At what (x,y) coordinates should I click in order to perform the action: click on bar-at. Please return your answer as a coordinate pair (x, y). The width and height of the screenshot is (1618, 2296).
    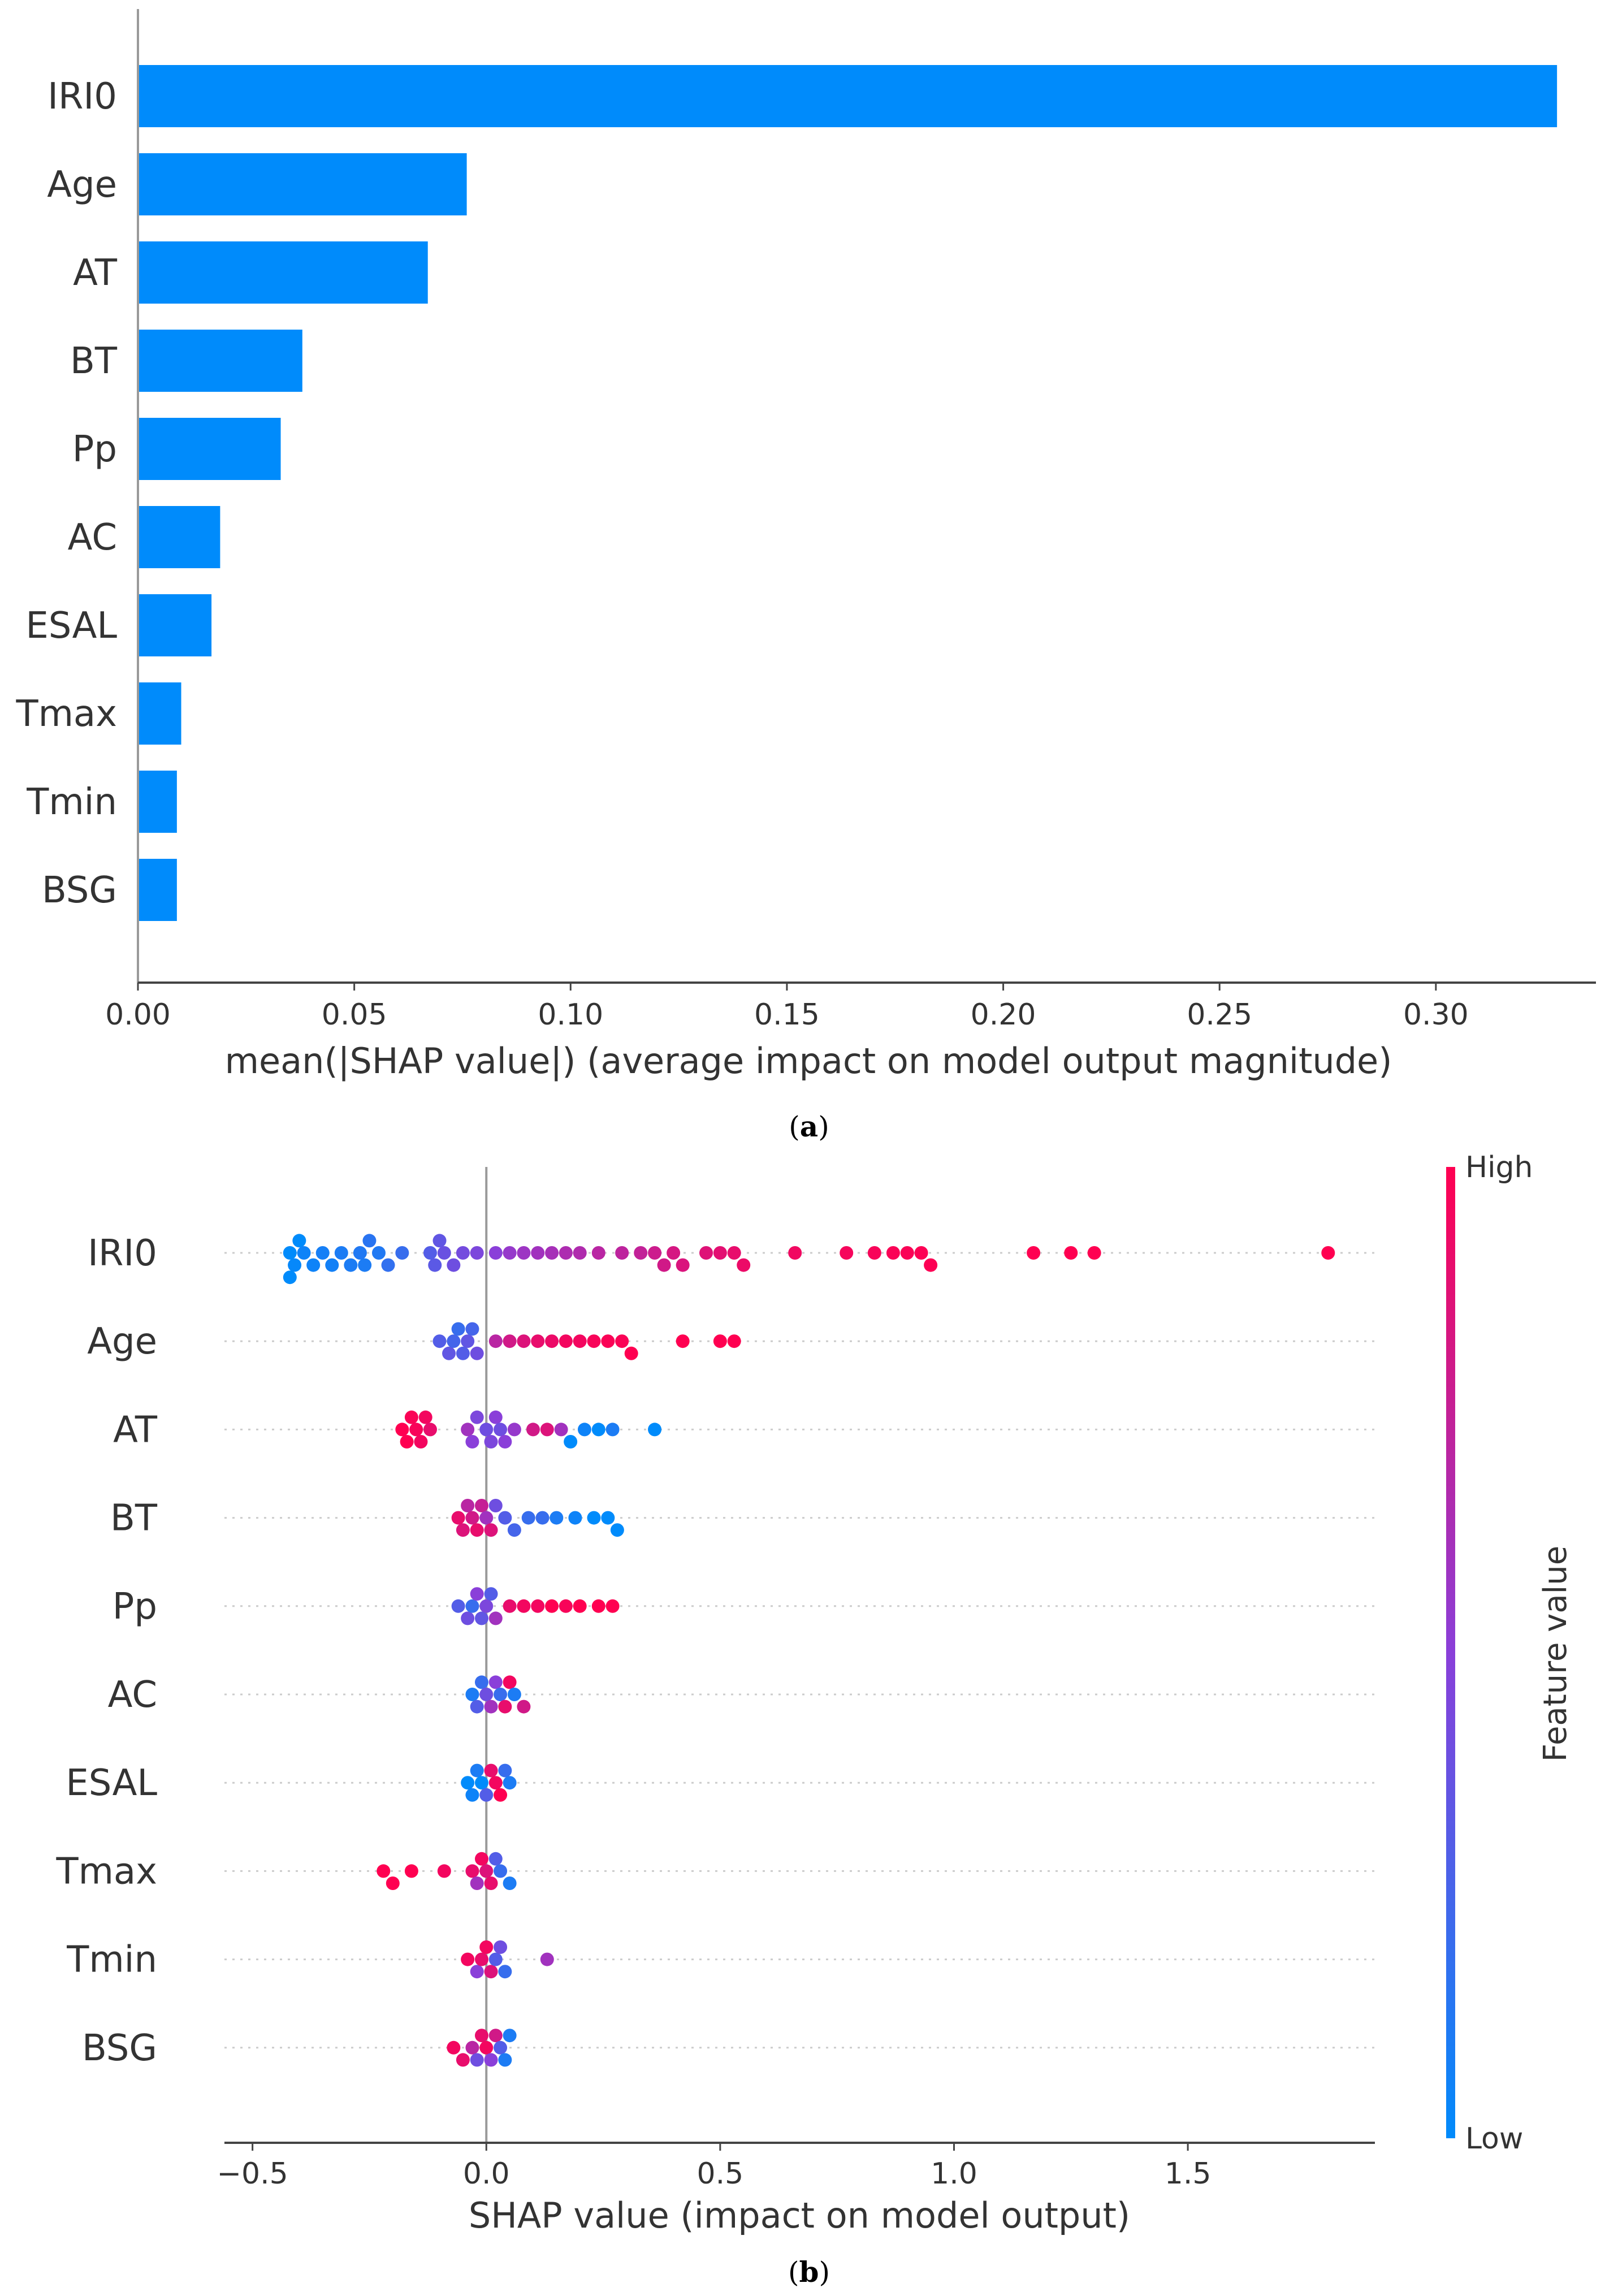
    Looking at the image, I should click on (283, 272).